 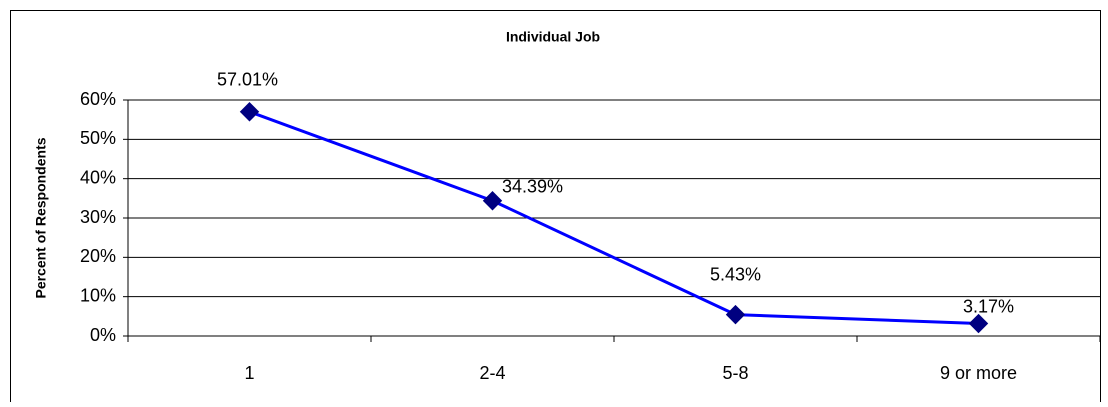 What do you see at coordinates (553, 37) in the screenshot?
I see `chart-title: Individual Job` at bounding box center [553, 37].